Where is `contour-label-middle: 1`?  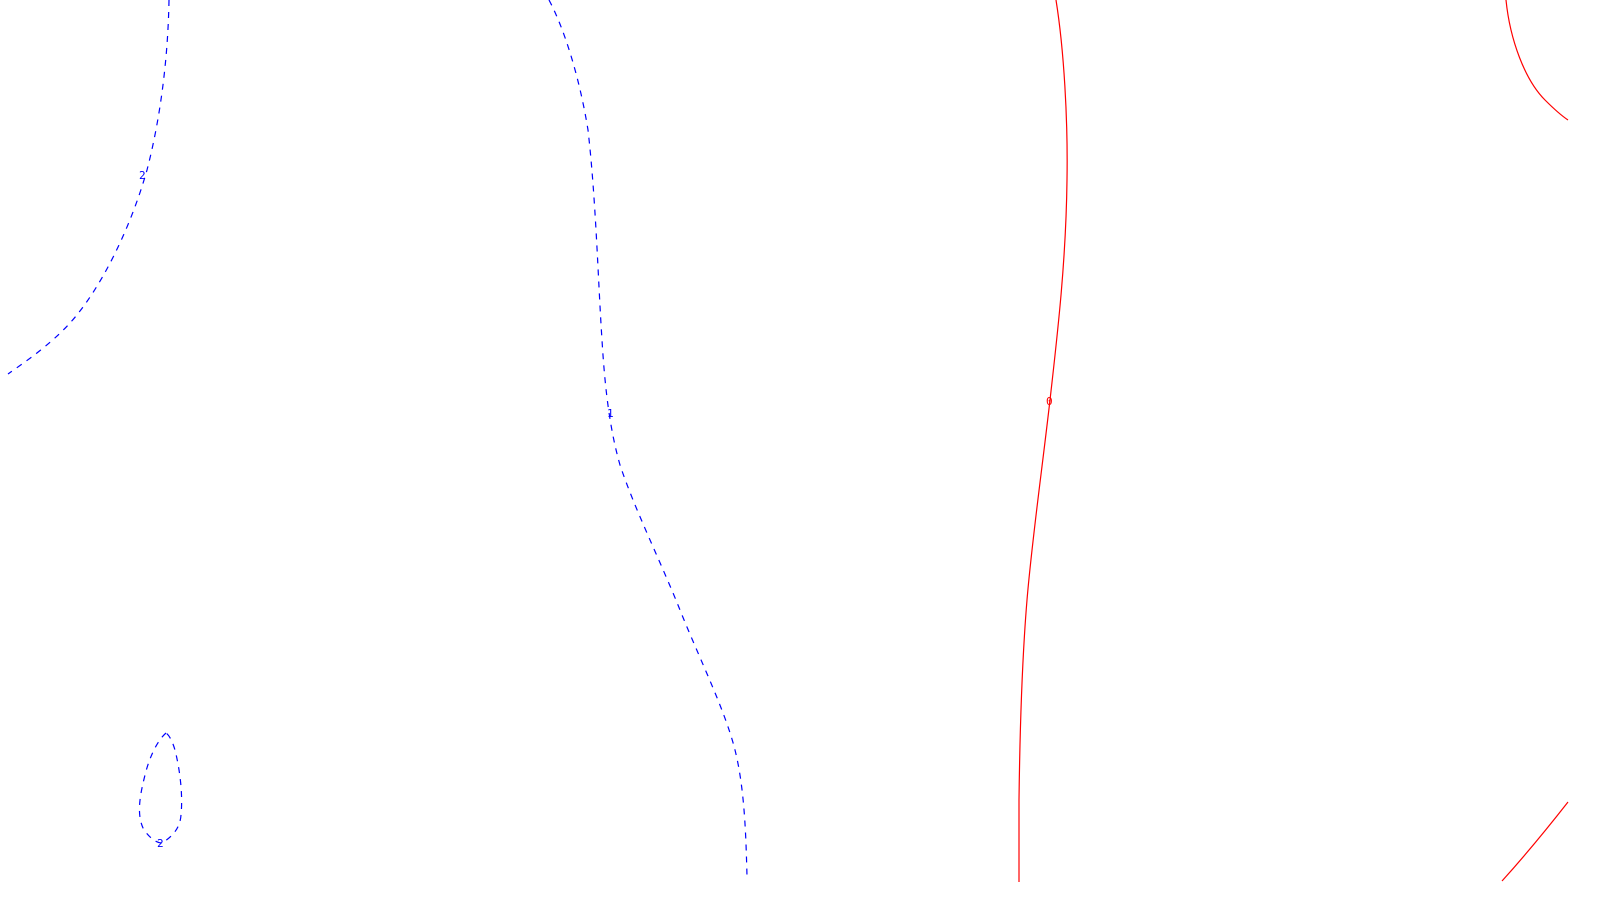
contour-label-middle: 1 is located at coordinates (610, 413).